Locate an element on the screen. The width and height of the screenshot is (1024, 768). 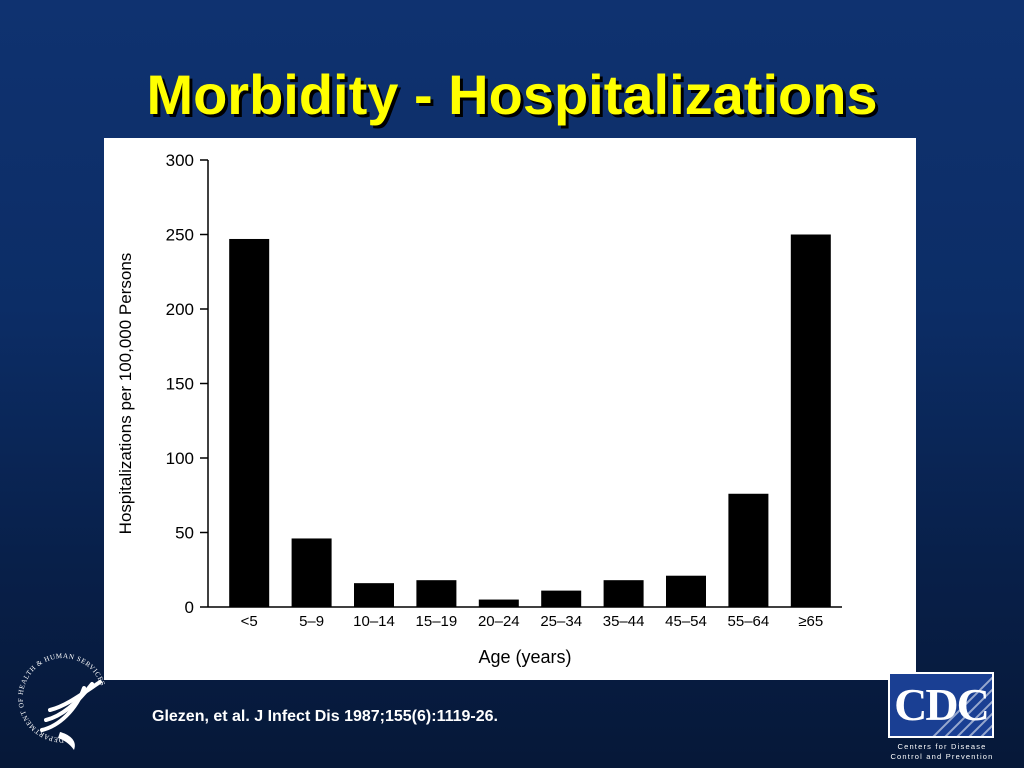
y-tick-label: 0 is located at coordinates (189, 607).